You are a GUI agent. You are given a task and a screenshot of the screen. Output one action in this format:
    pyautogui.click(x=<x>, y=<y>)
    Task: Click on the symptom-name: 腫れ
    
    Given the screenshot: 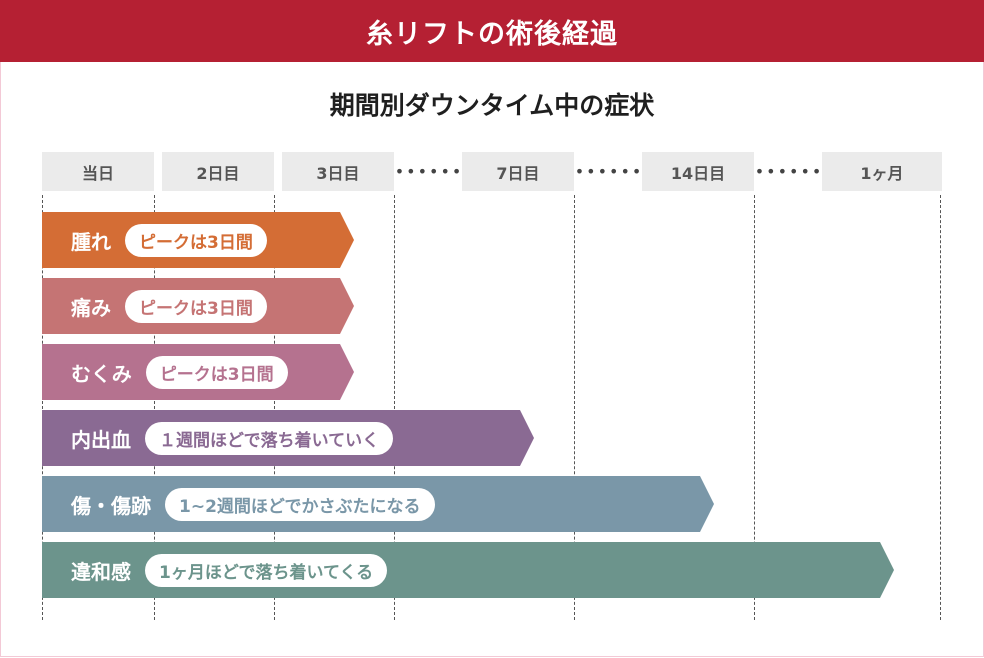 What is the action you would take?
    pyautogui.click(x=91, y=241)
    